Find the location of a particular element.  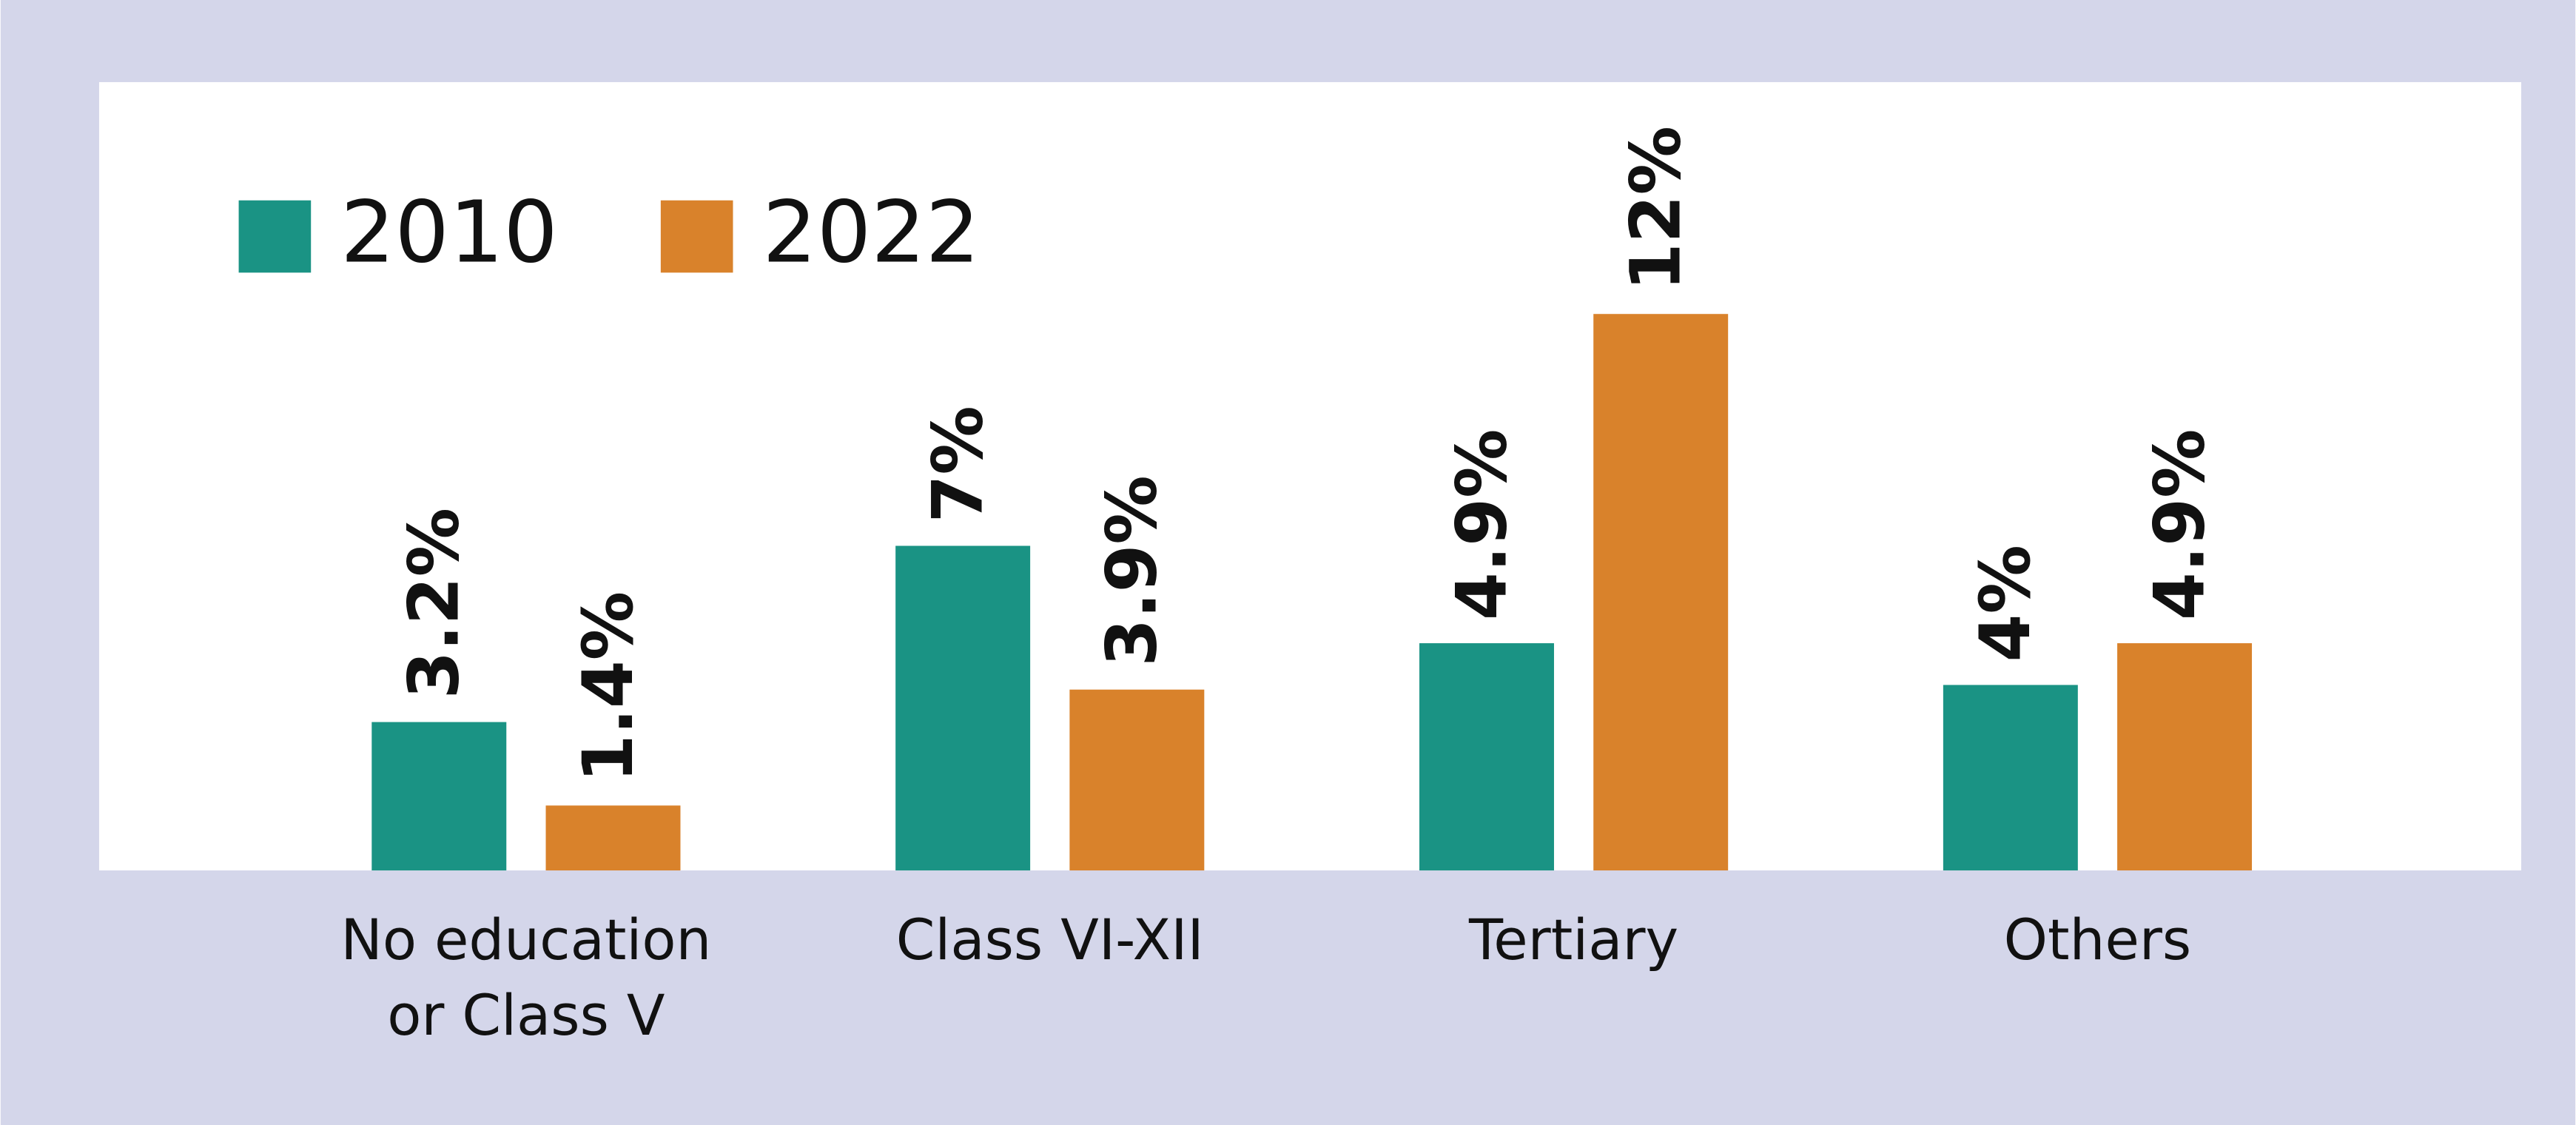

x-tick-label: Tertiary is located at coordinates (1574, 941).